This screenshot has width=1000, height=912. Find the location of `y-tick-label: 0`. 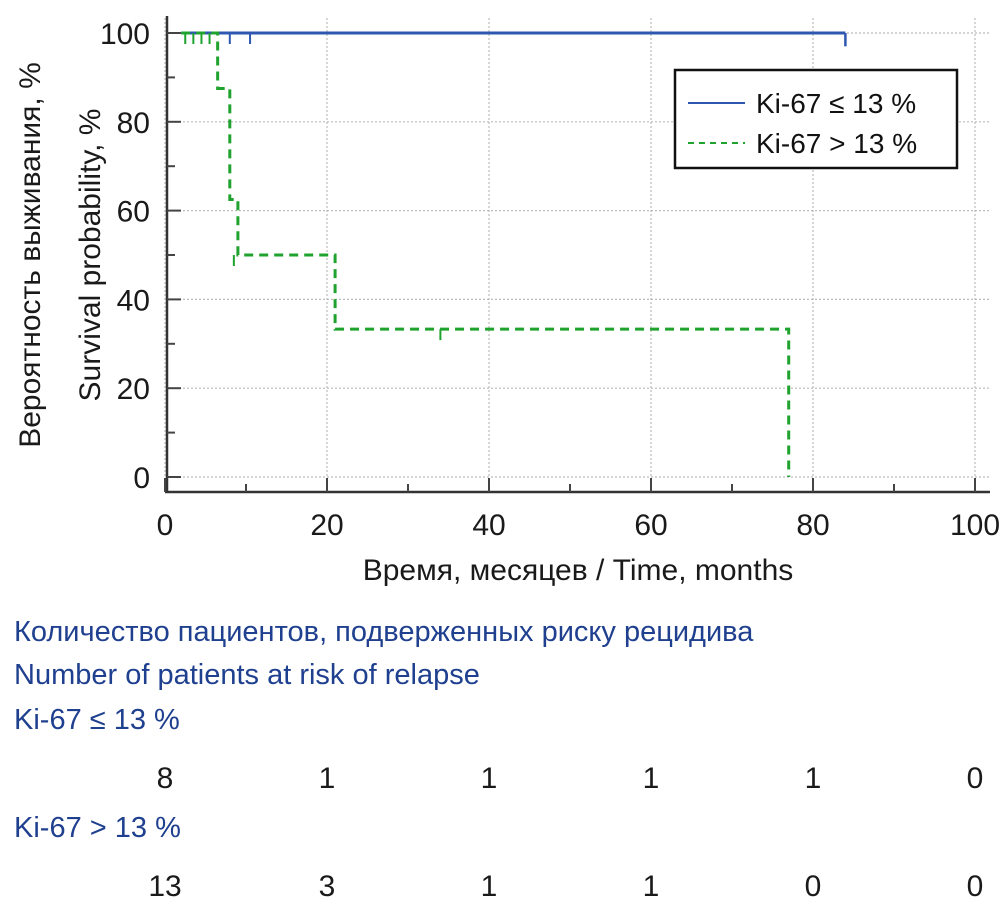

y-tick-label: 0 is located at coordinates (141, 478).